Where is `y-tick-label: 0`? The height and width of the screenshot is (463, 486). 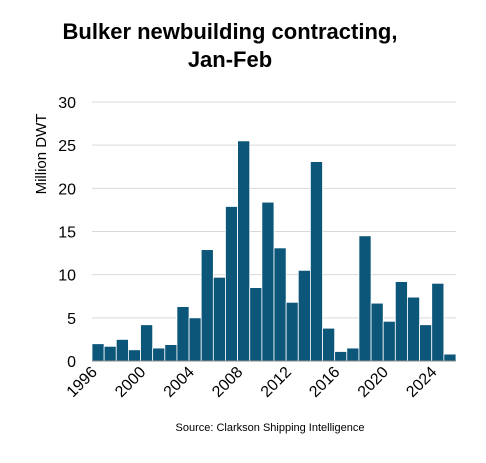 y-tick-label: 0 is located at coordinates (71, 362).